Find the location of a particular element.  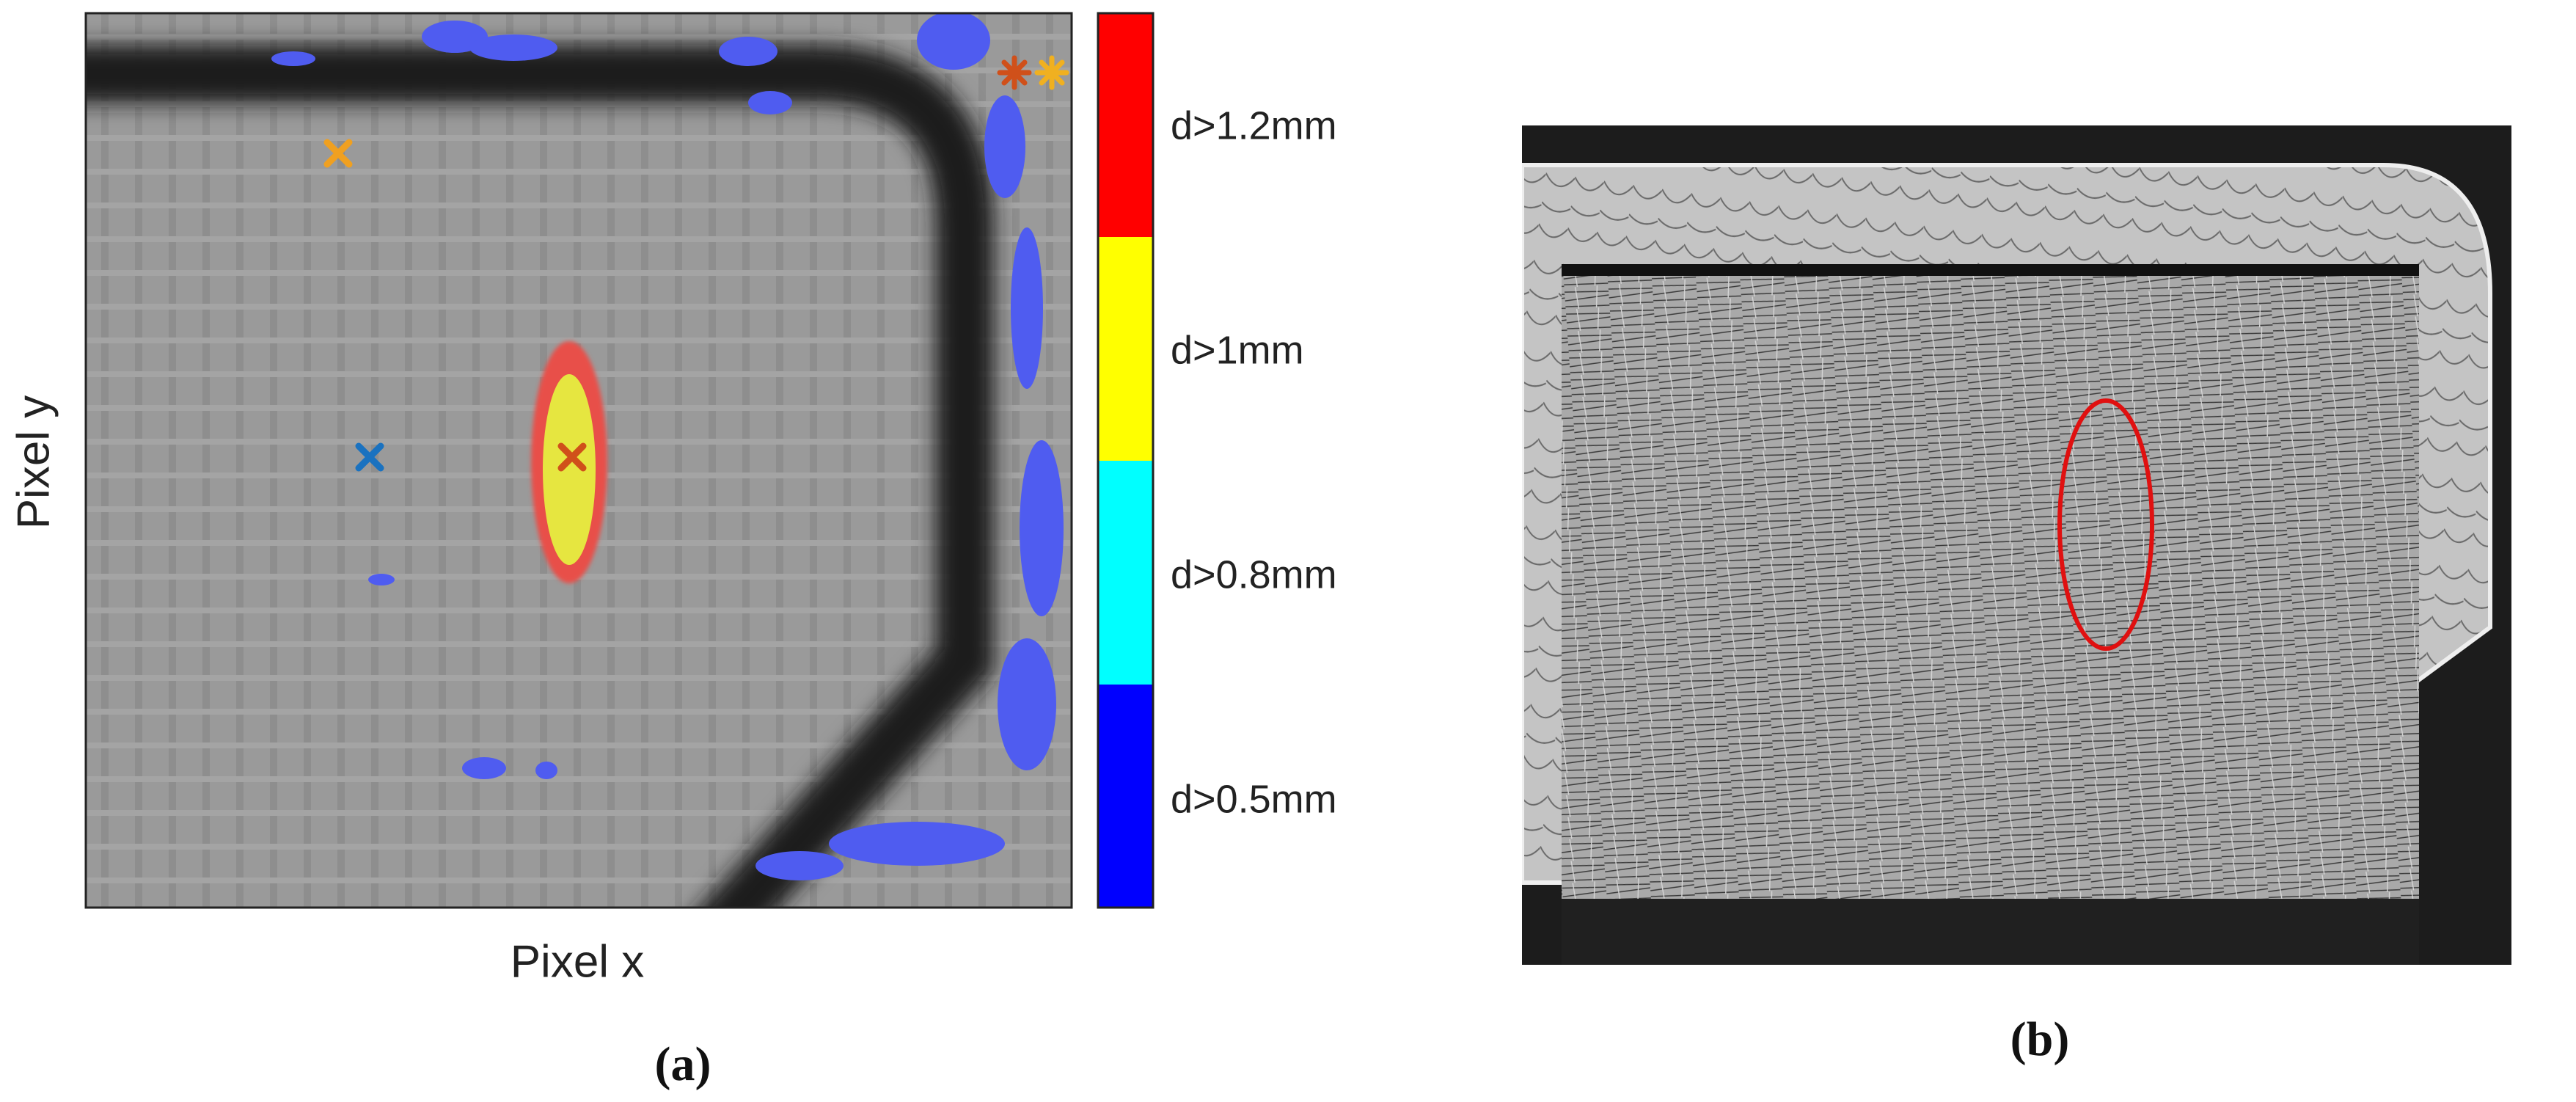

caption-a: (a) is located at coordinates (683, 1064).